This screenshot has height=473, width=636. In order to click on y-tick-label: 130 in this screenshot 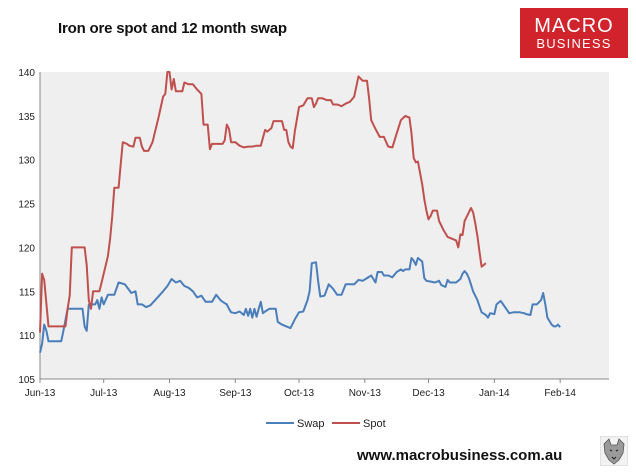, I will do `click(26, 161)`.